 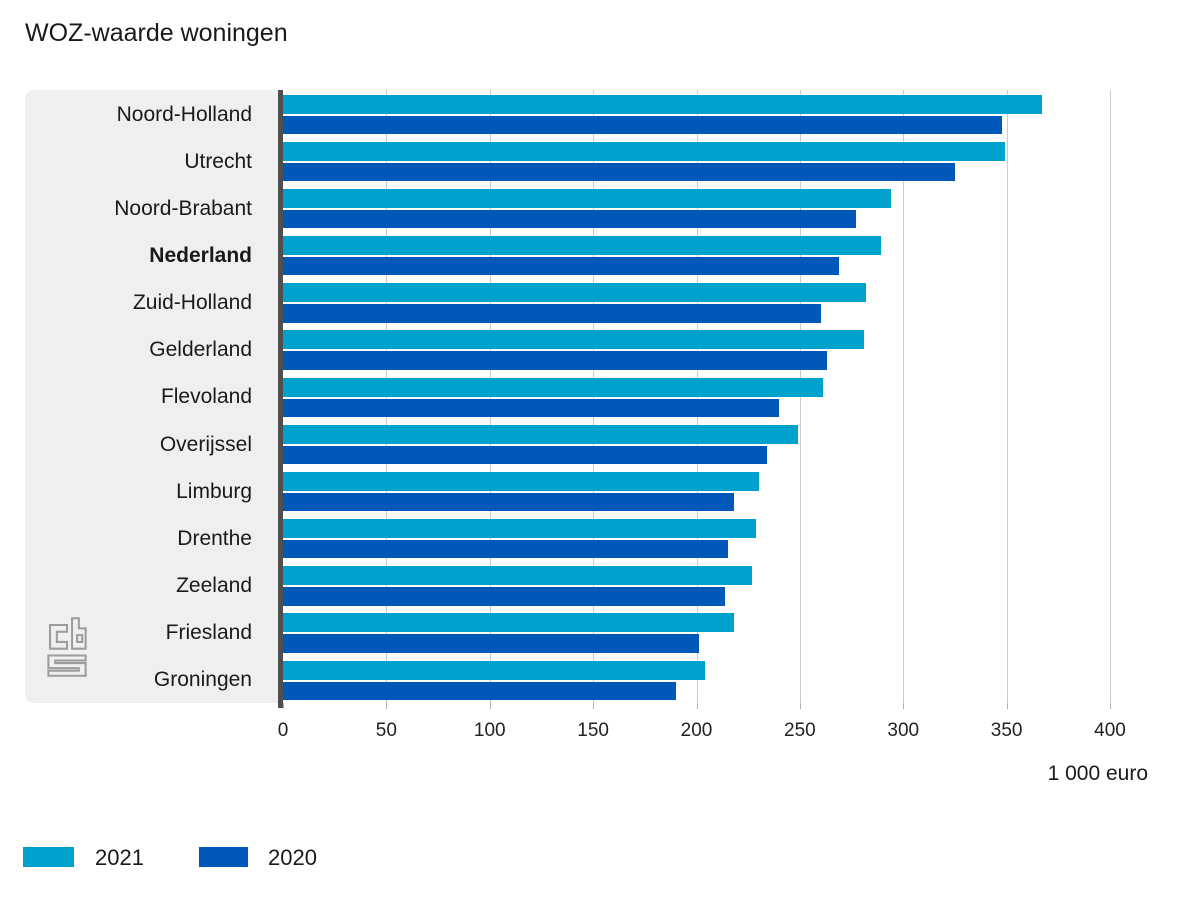 What do you see at coordinates (491, 643) in the screenshot?
I see `bar-2020-friesland` at bounding box center [491, 643].